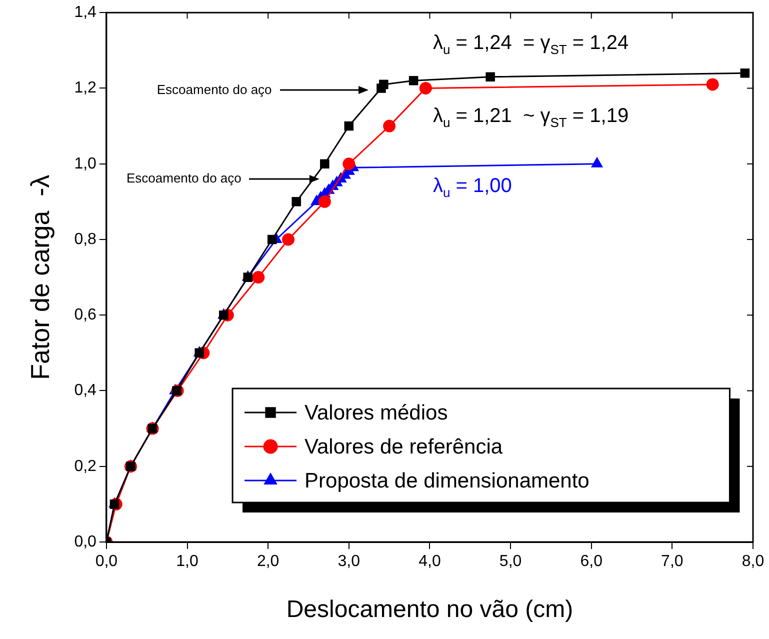 Image resolution: width=769 pixels, height=639 pixels. Describe the element at coordinates (187, 561) in the screenshot. I see `x-tick-label: 1,0` at that location.